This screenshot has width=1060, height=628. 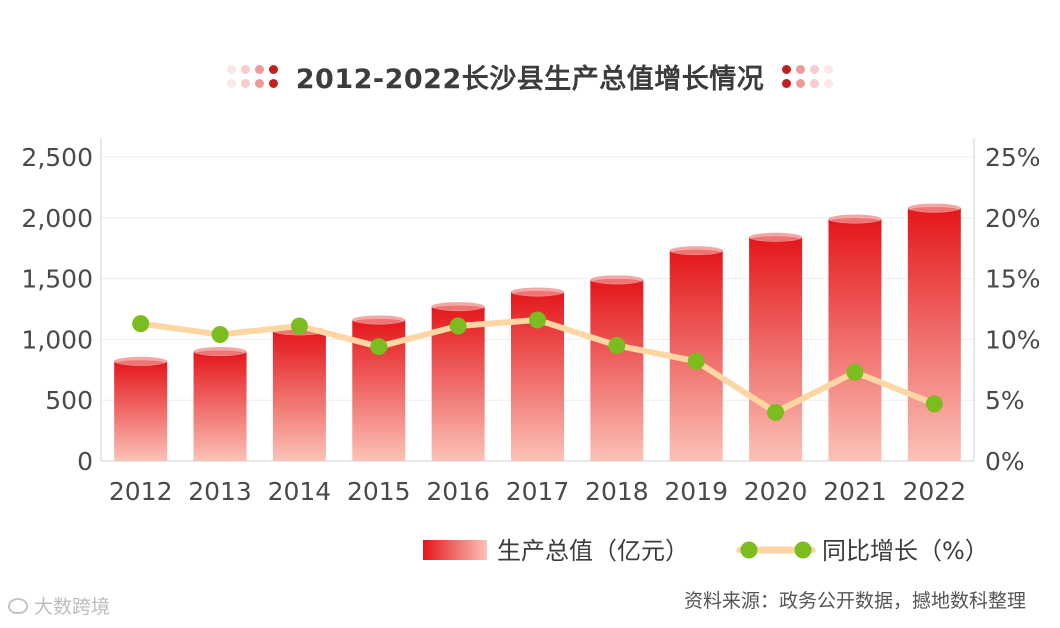 What do you see at coordinates (854, 601) in the screenshot?
I see `source-note: 资料来源：政务公开数据，撼地数科整理` at bounding box center [854, 601].